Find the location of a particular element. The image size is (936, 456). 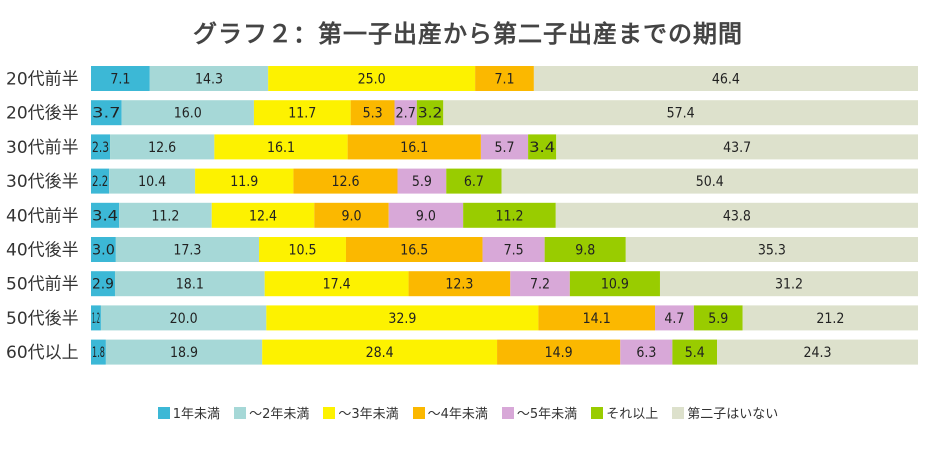

legend-item: 〜2年未満 is located at coordinates (271, 412).